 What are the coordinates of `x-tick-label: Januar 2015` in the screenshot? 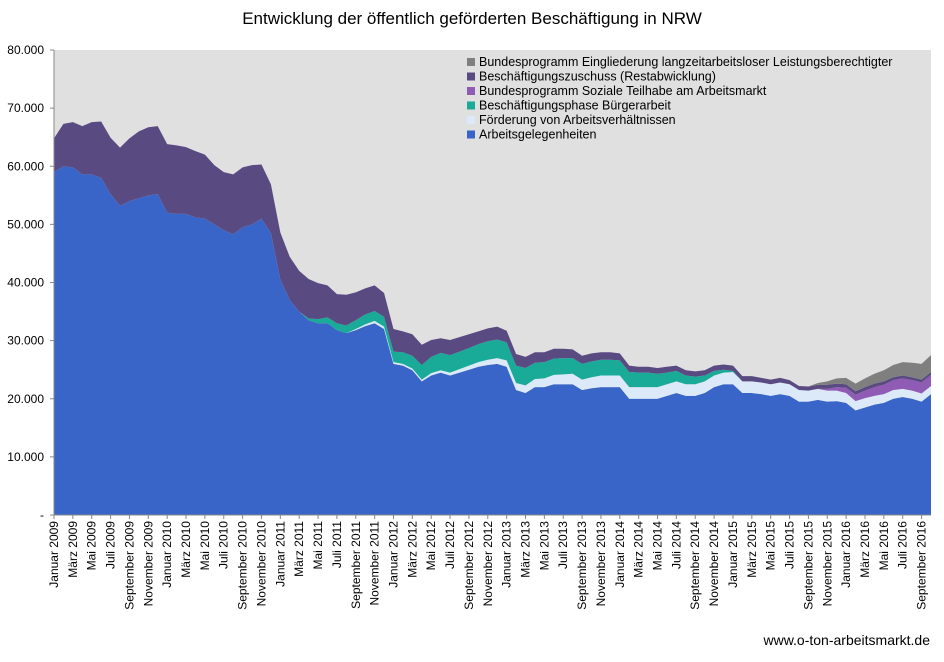 It's located at (733, 554).